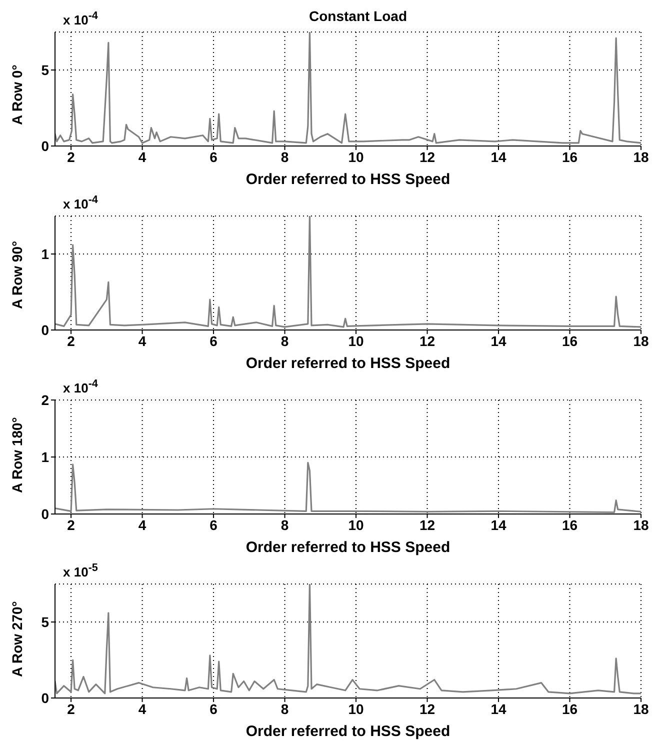  What do you see at coordinates (16, 94) in the screenshot?
I see `y-axis-title: A Row 0°` at bounding box center [16, 94].